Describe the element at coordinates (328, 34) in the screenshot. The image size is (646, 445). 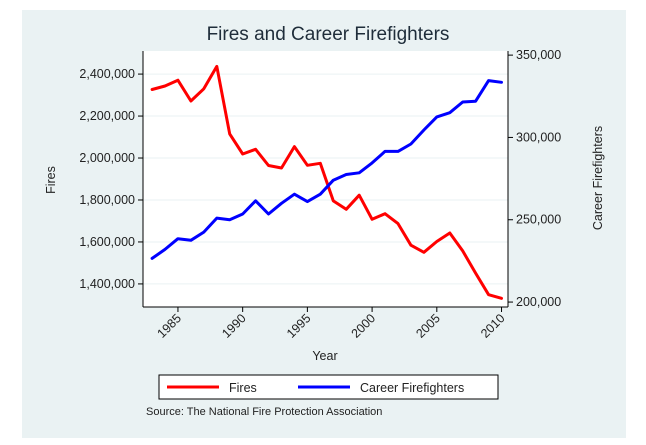
I see `chart-title: Fires and Career Firefighters` at that location.